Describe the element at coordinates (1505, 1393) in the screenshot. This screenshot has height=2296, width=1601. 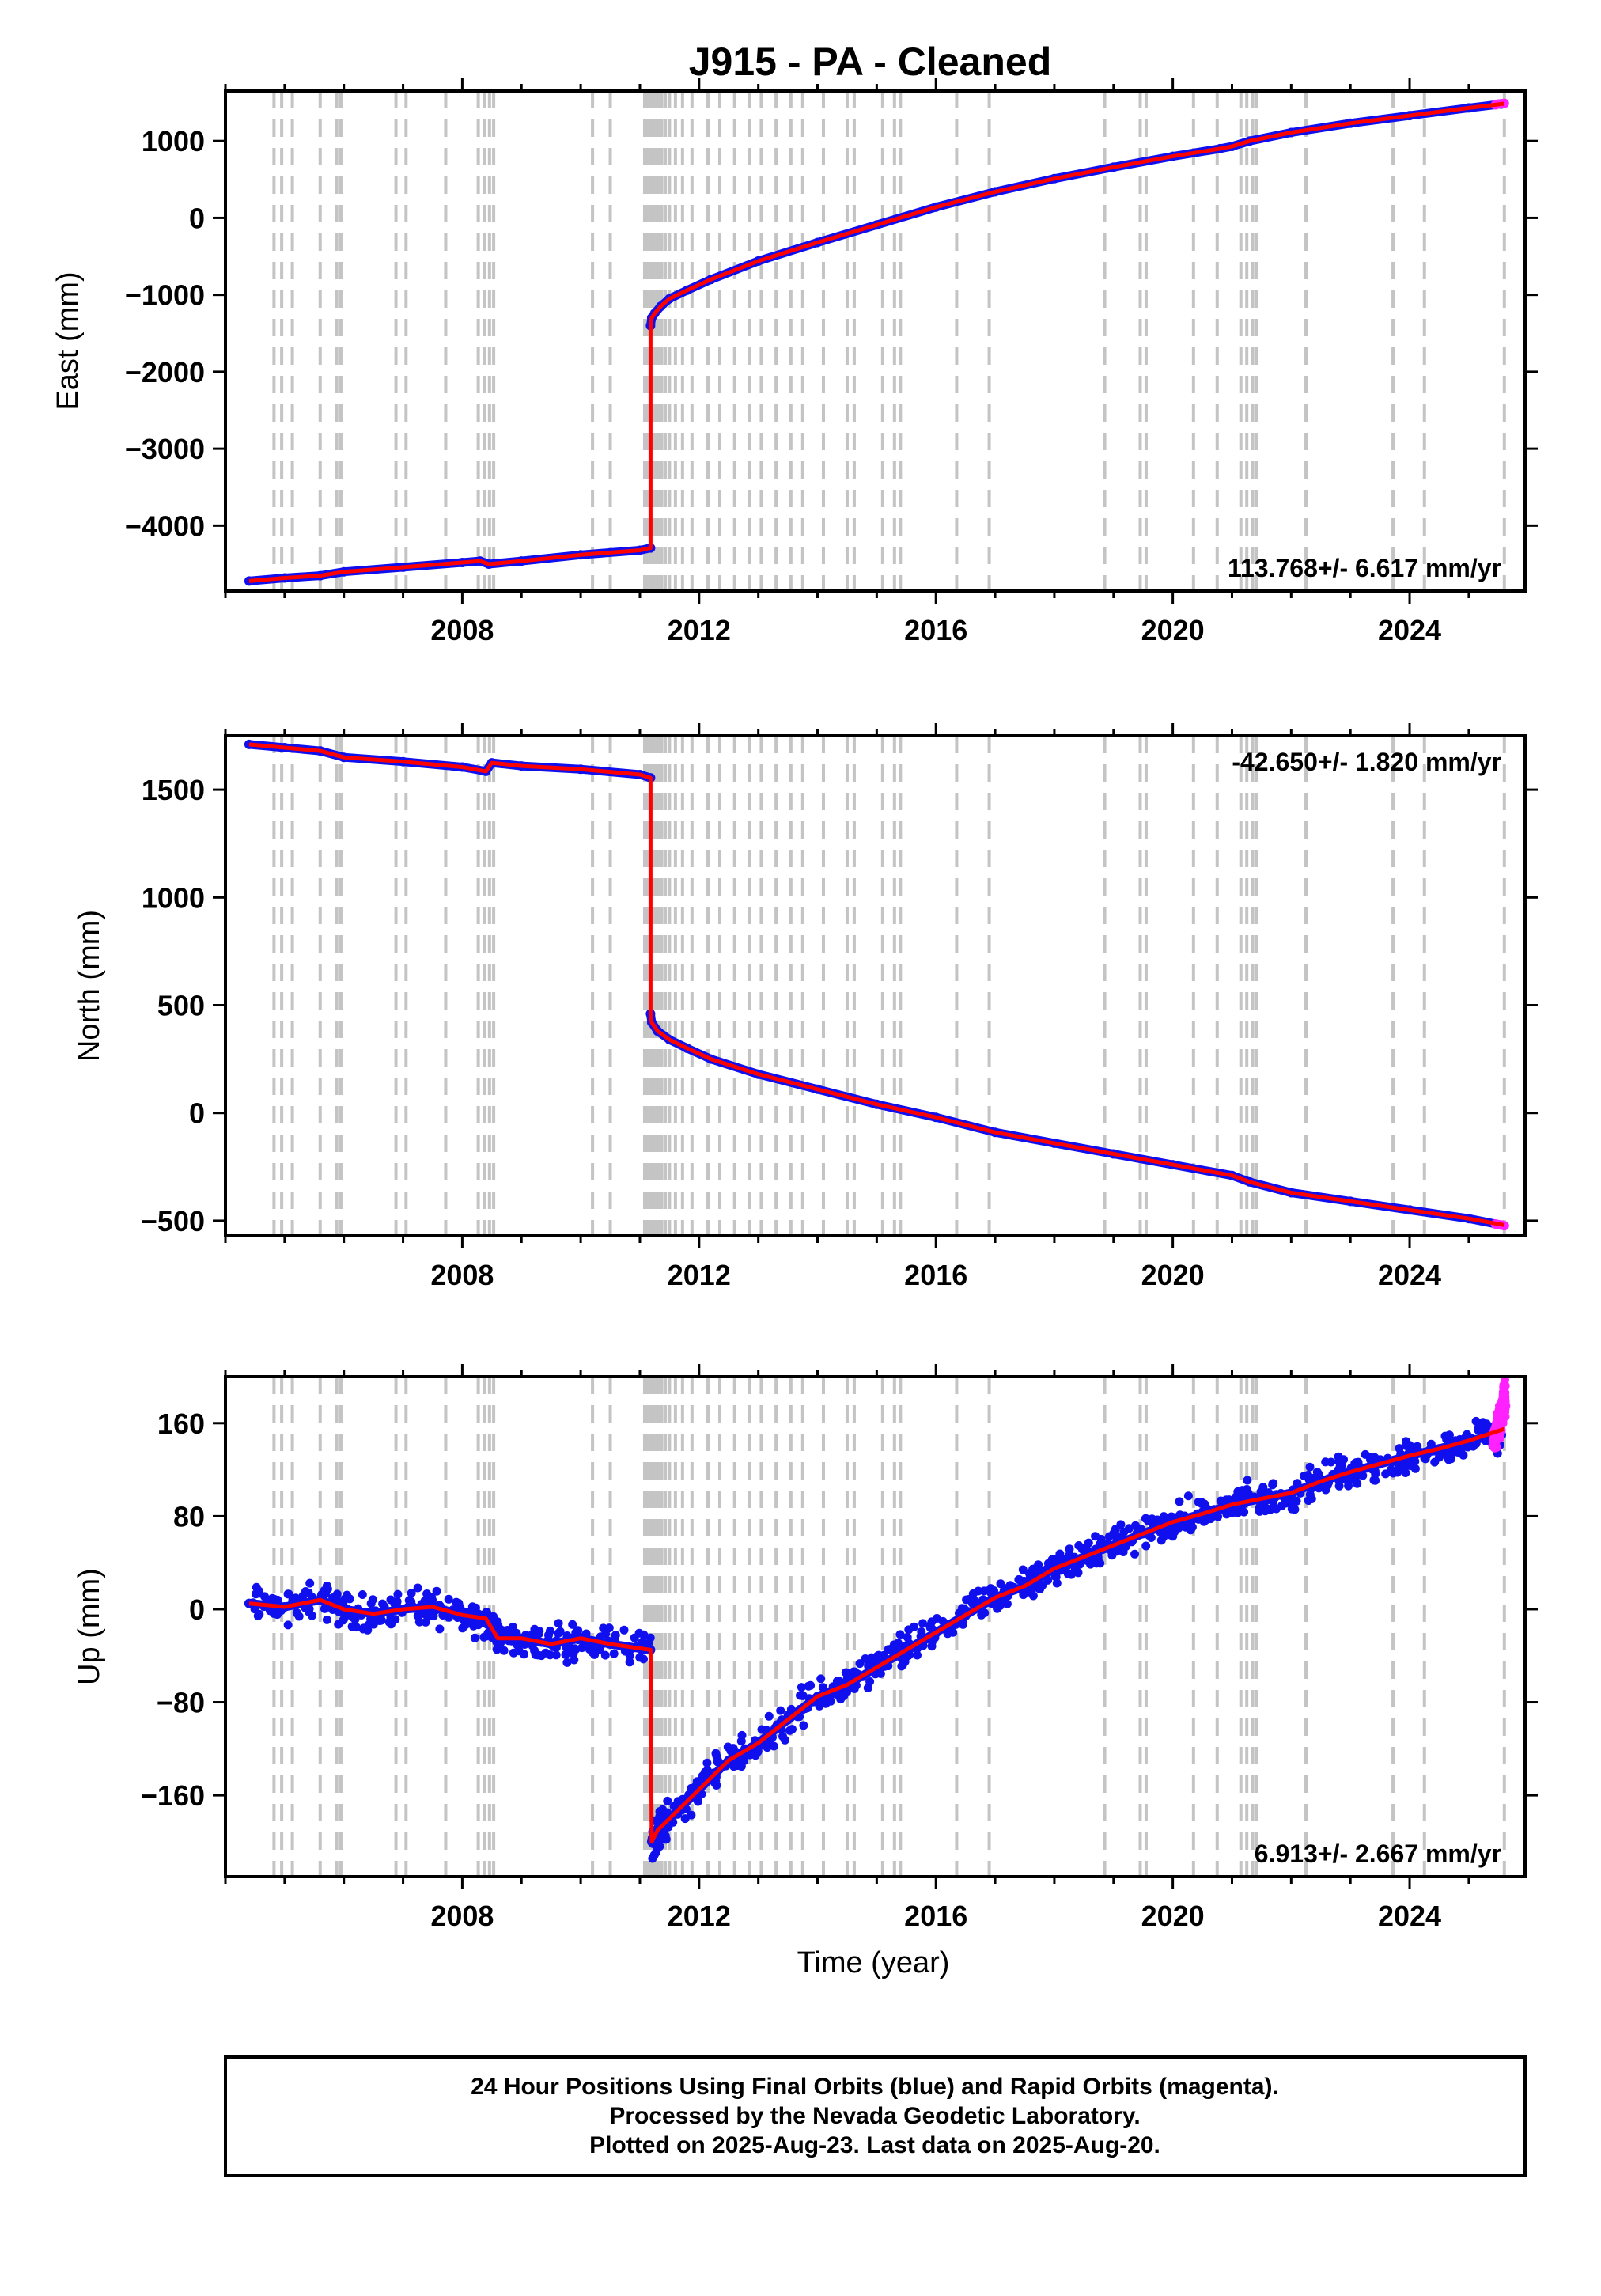
I see `rapid_orbits-point` at that location.